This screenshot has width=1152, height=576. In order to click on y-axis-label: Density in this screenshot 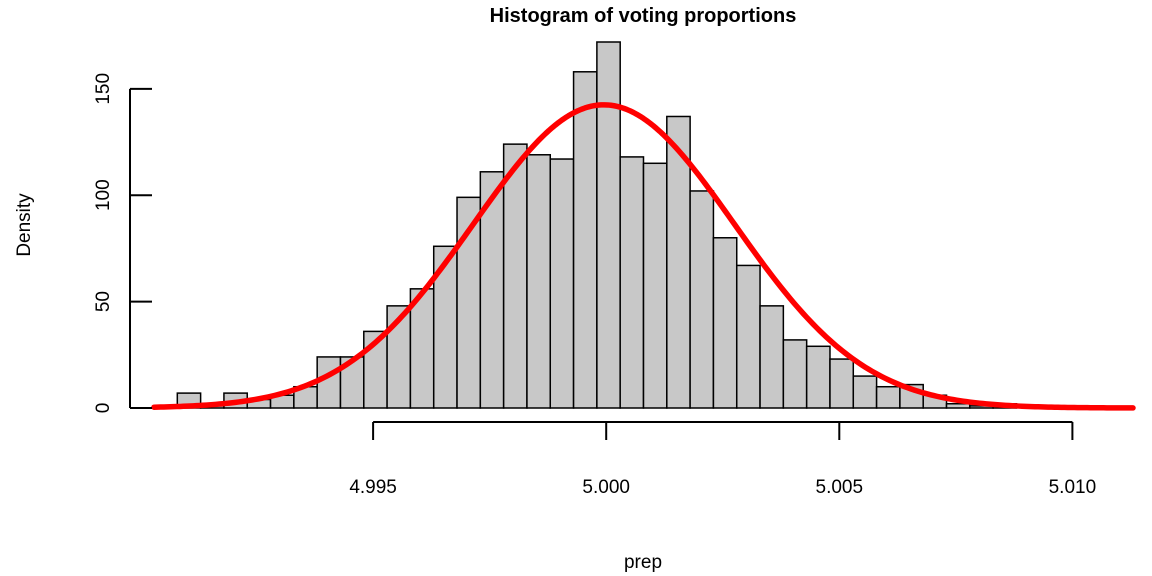, I will do `click(24, 225)`.